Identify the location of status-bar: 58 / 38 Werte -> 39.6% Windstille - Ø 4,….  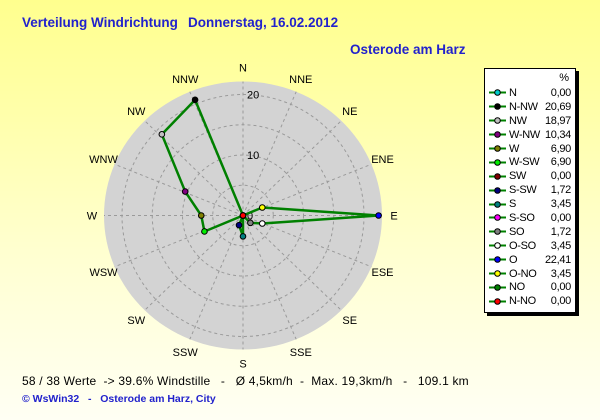
(245, 381).